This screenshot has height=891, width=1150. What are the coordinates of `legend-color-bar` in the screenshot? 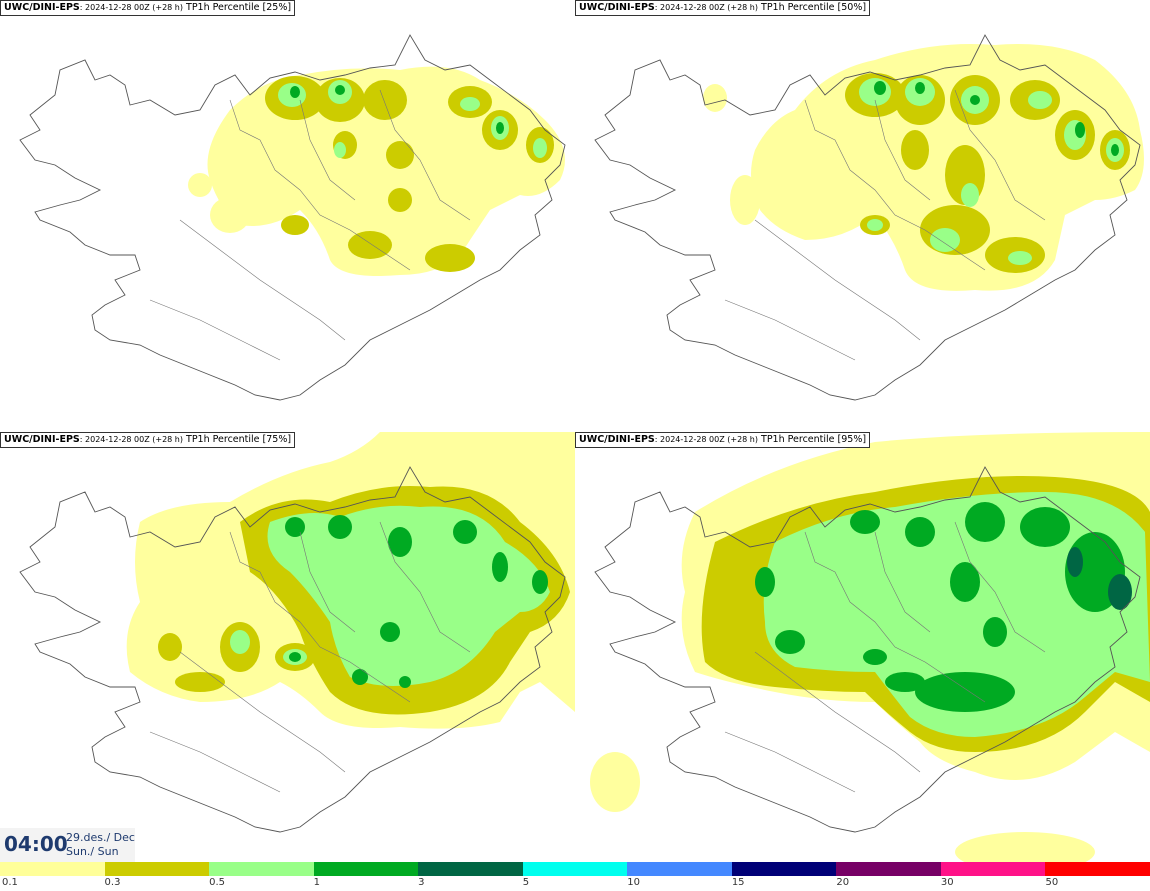 It's located at (575, 869).